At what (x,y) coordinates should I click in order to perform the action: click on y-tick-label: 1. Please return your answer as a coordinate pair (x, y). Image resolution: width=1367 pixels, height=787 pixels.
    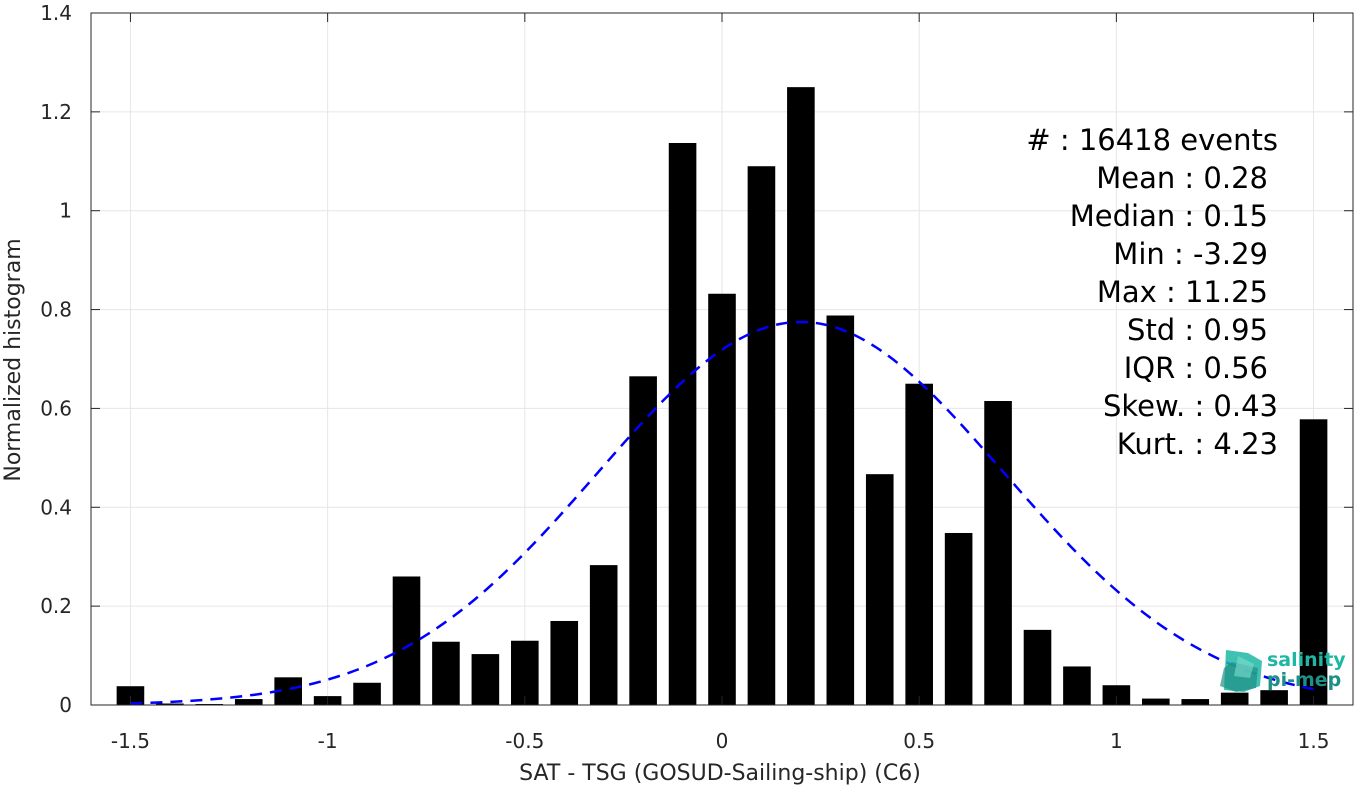
    Looking at the image, I should click on (65, 211).